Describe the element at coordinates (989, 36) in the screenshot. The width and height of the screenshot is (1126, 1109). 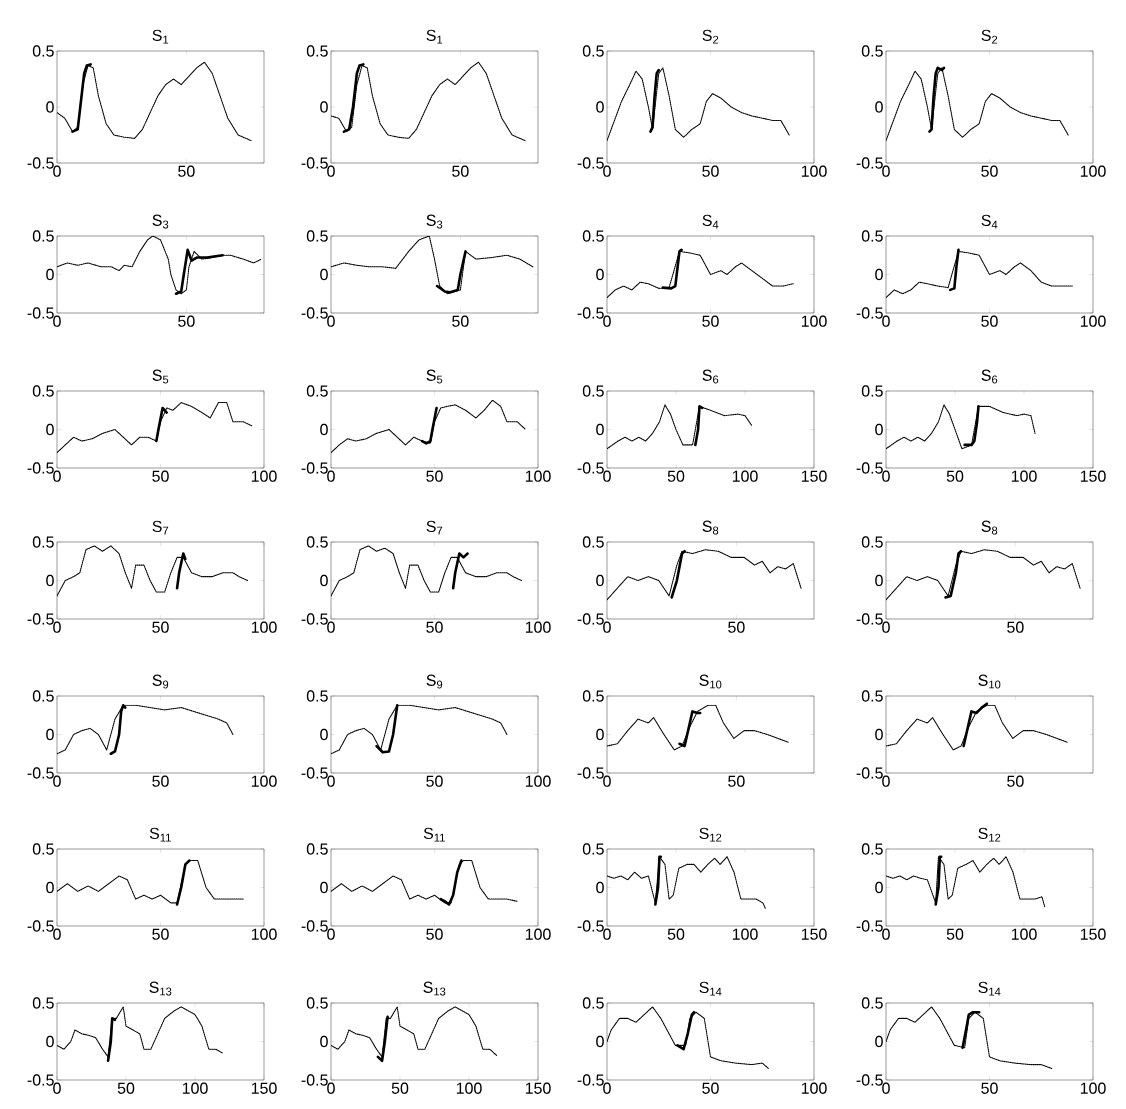
I see `chart-title: S$_{2}$` at that location.